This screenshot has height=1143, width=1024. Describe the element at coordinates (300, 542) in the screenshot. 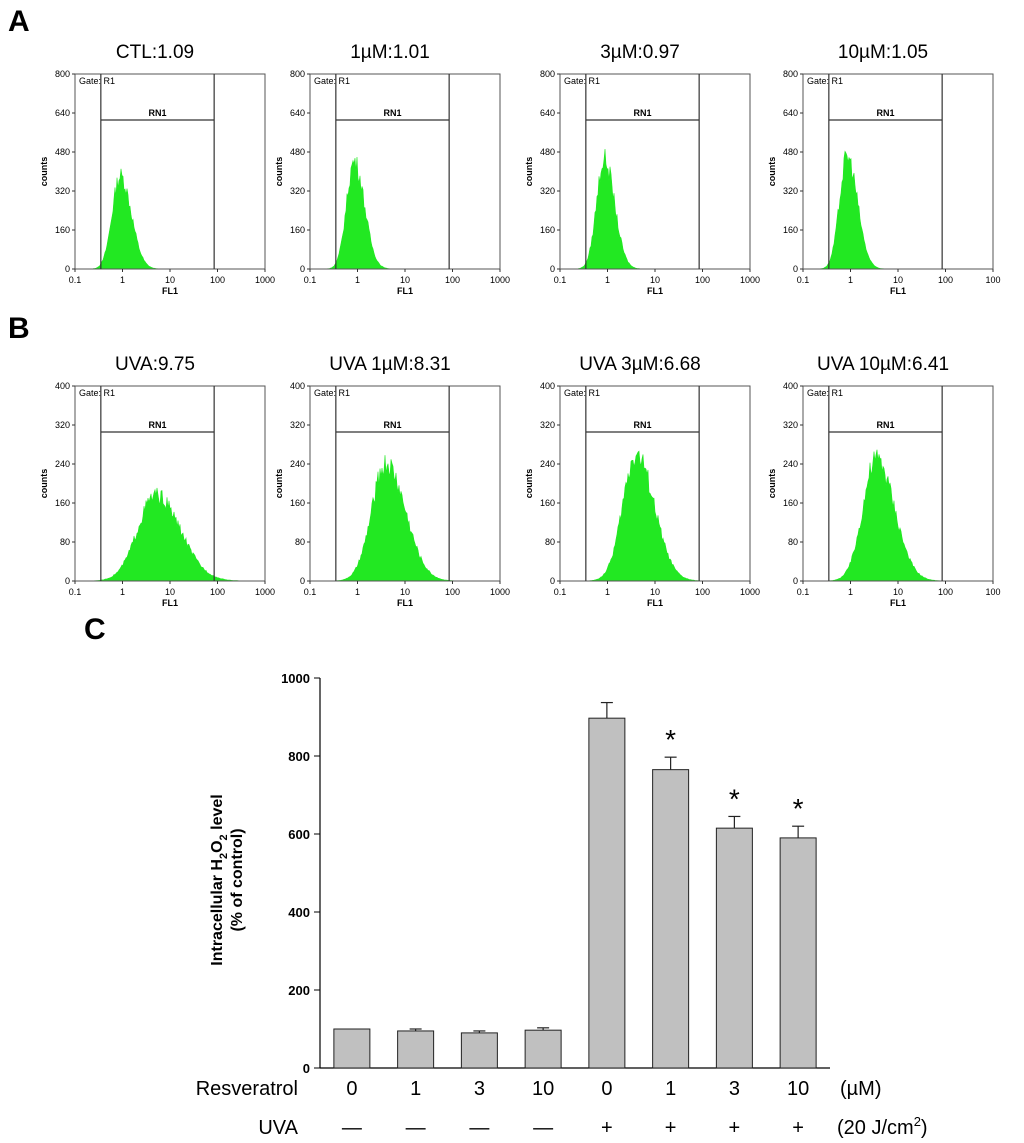

I see `y-tick-label: 80` at that location.